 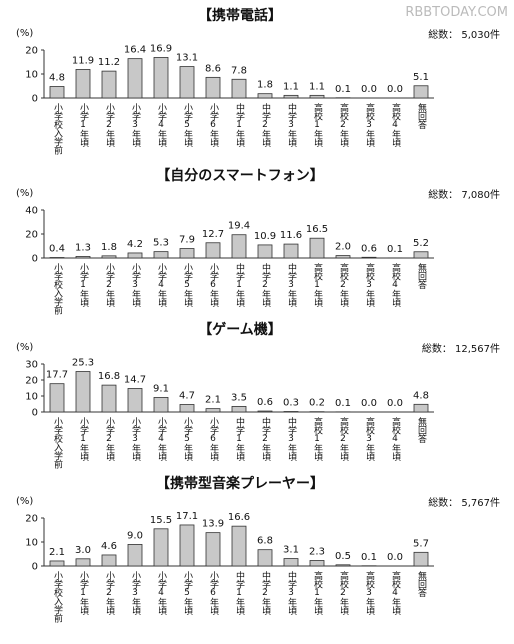 What do you see at coordinates (213, 400) in the screenshot?
I see `value-label: 2.1` at bounding box center [213, 400].